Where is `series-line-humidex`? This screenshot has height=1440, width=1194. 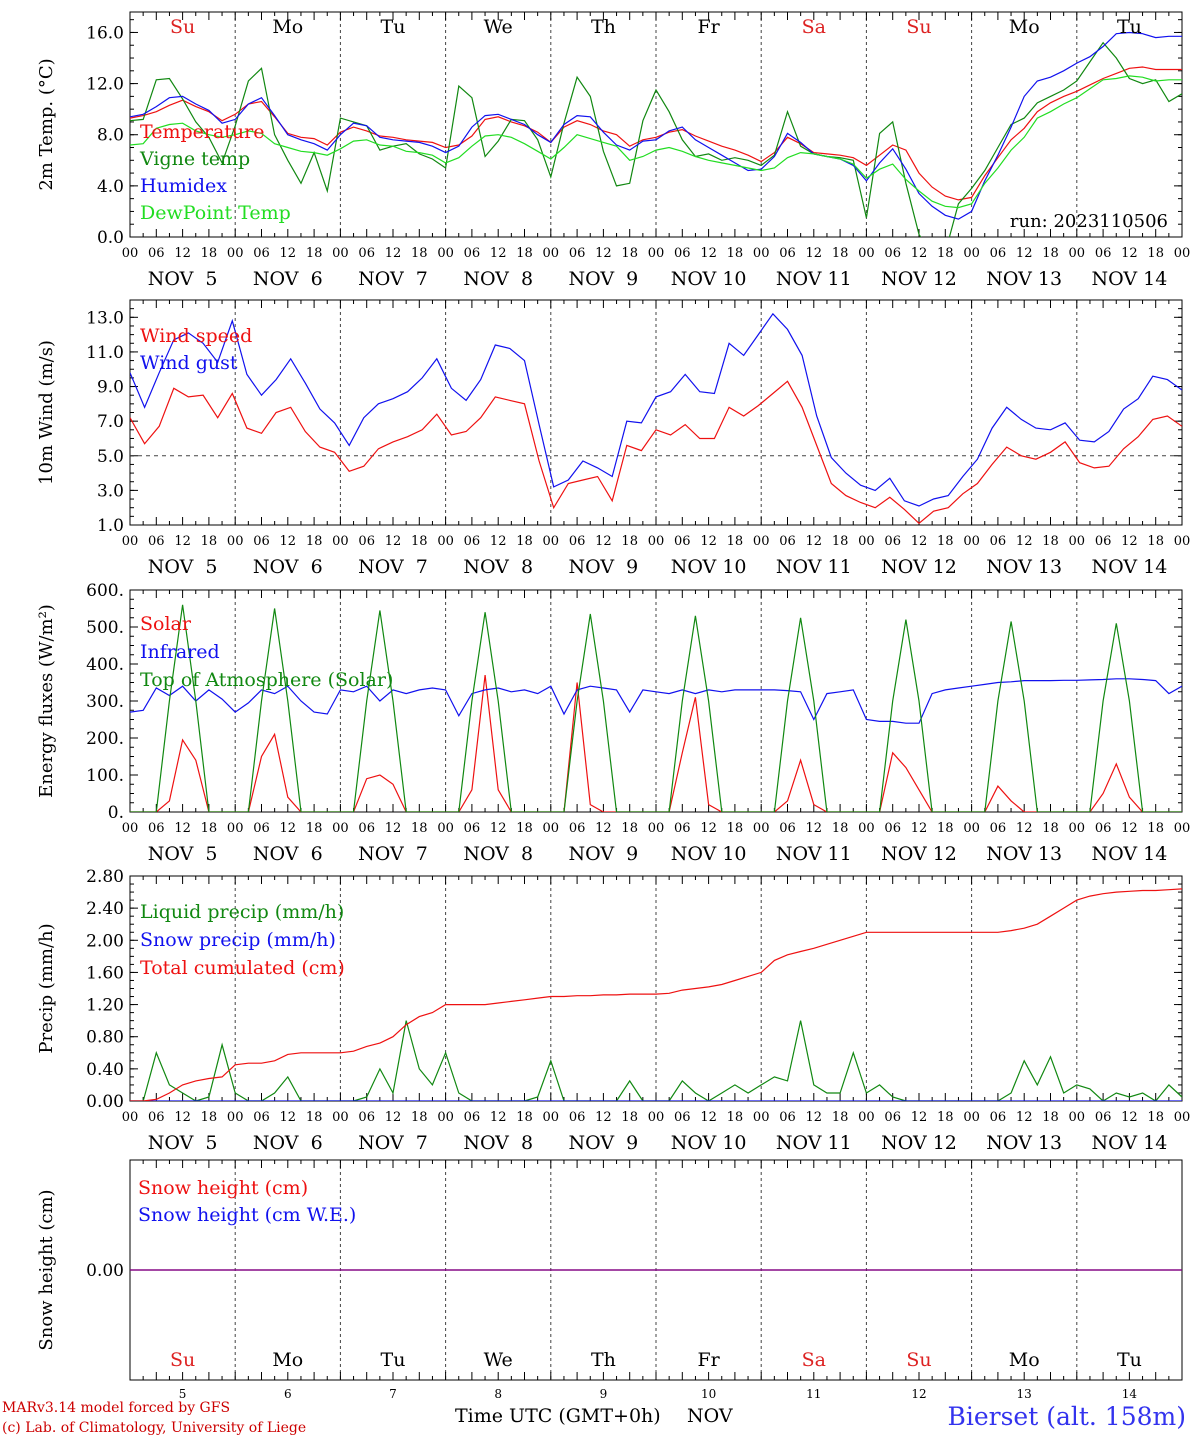
series-line-humidex is located at coordinates (656, 125).